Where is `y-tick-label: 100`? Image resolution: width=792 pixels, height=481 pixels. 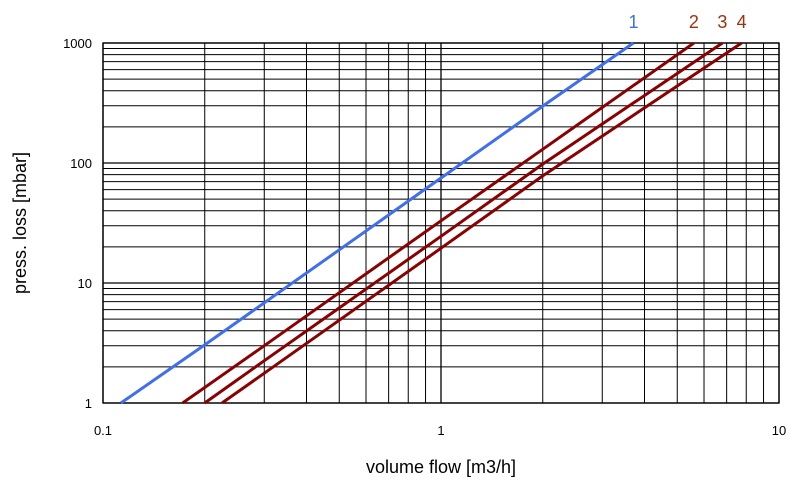
y-tick-label: 100 is located at coordinates (81, 163).